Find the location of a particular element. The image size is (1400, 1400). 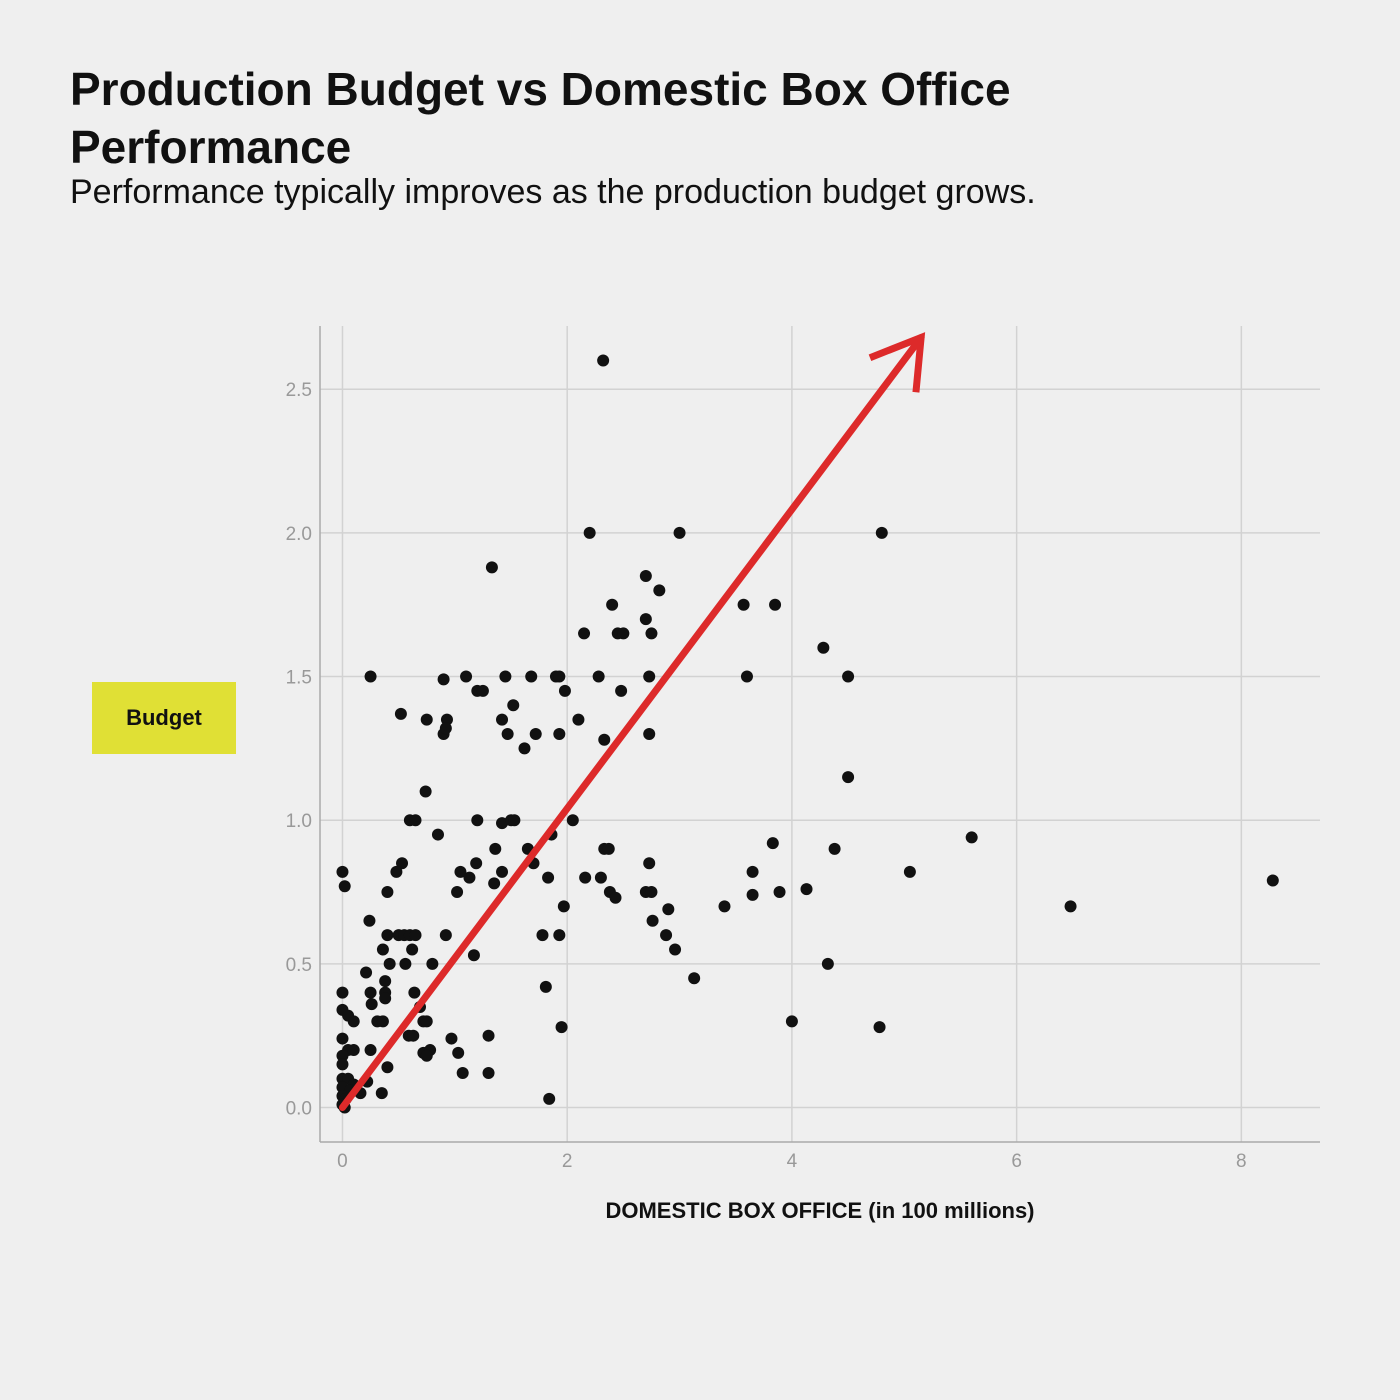

x-tick-label: 2 is located at coordinates (567, 1161).